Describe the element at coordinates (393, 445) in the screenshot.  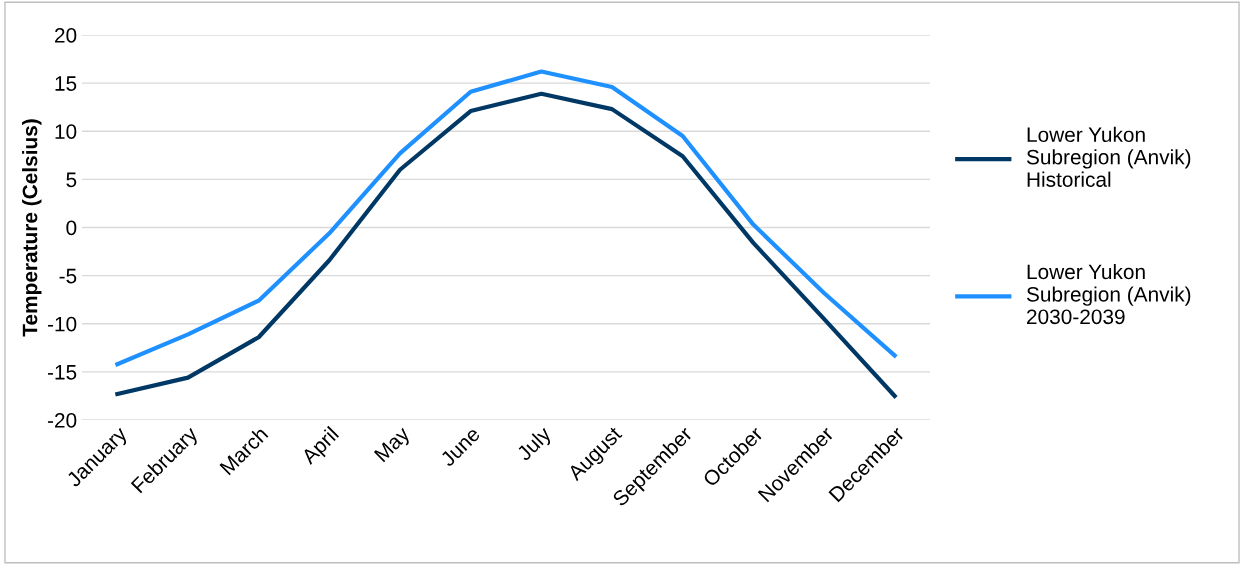
I see `x-tick-label: May` at that location.